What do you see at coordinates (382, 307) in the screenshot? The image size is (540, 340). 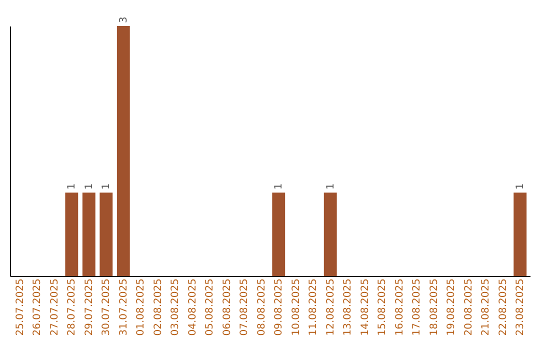 I see `x-tick-label: 15.08.2025` at bounding box center [382, 307].